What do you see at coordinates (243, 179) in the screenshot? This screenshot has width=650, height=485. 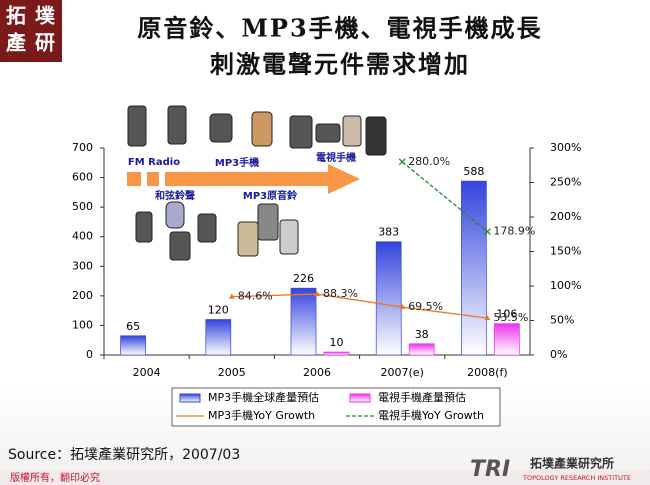 I see `timeline-arrow` at bounding box center [243, 179].